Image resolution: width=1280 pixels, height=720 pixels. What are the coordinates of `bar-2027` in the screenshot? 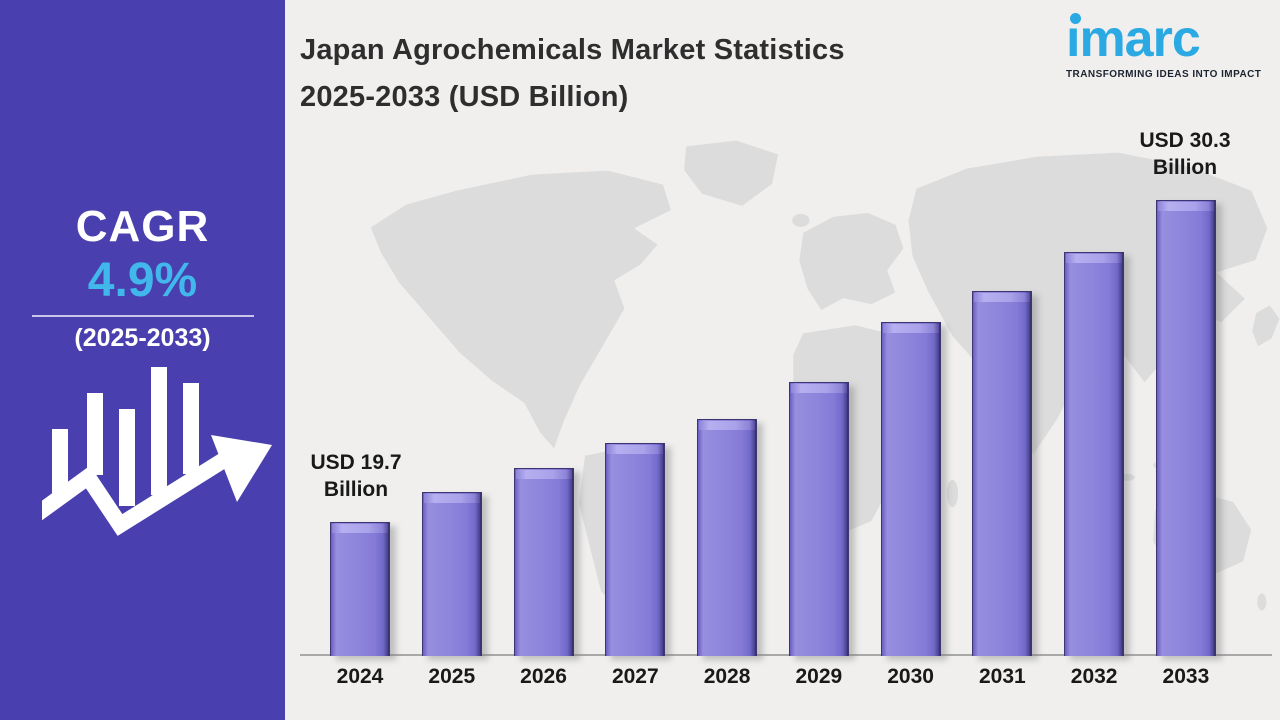 It's located at (635, 549).